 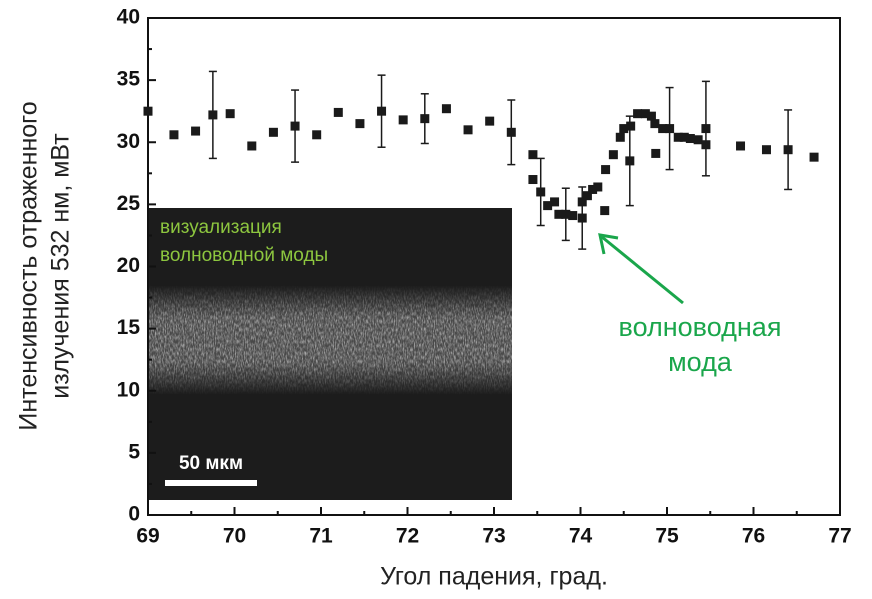 I want to click on scale-bar-label: 50 мкм, so click(x=211, y=463).